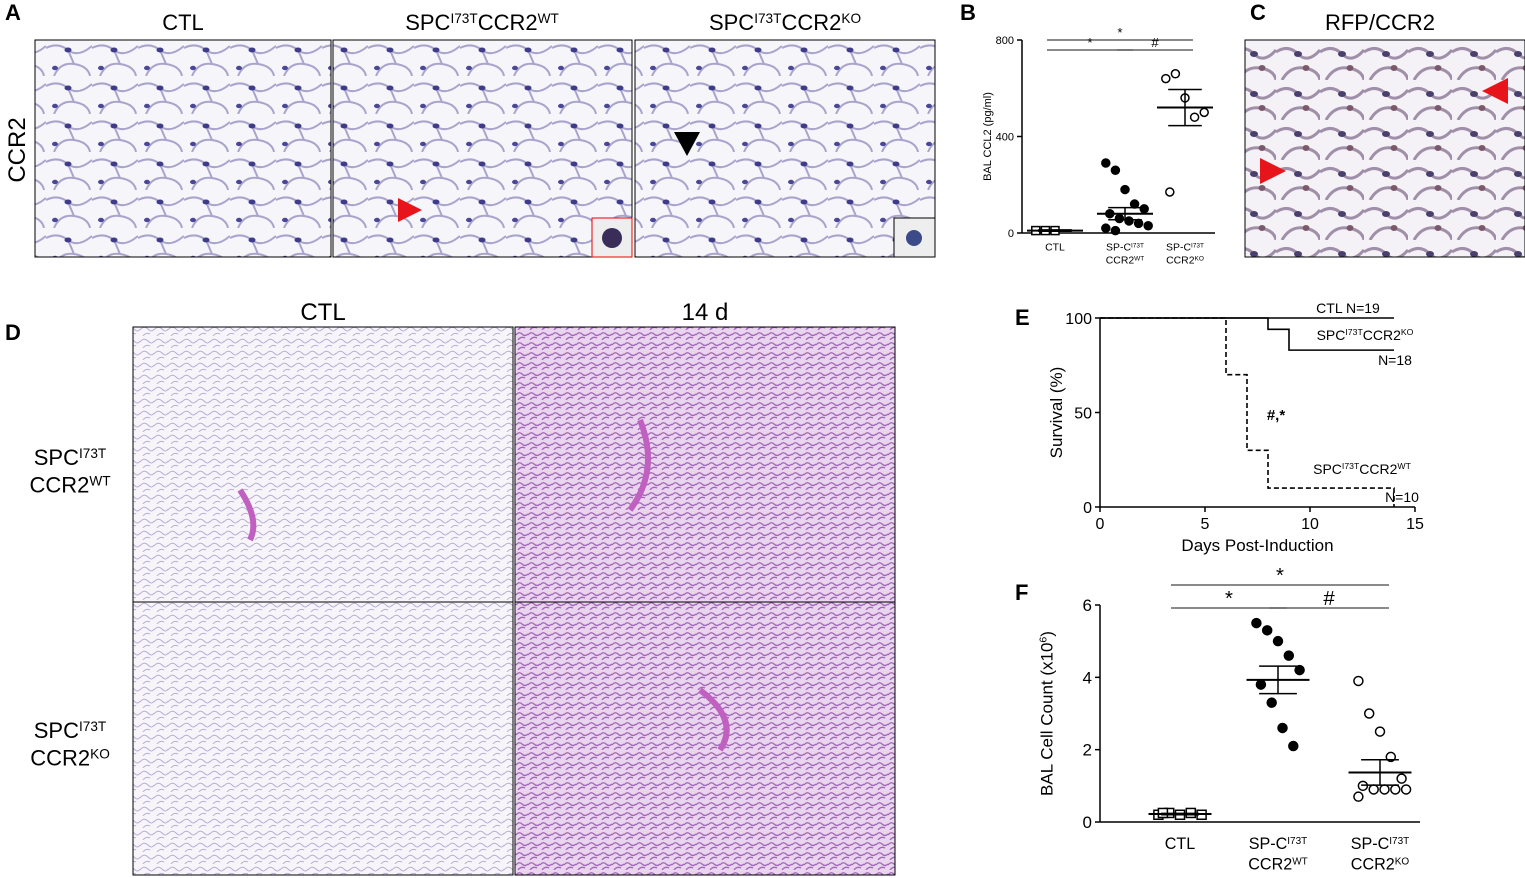  What do you see at coordinates (1395, 360) in the screenshot?
I see `series-n: N=18` at bounding box center [1395, 360].